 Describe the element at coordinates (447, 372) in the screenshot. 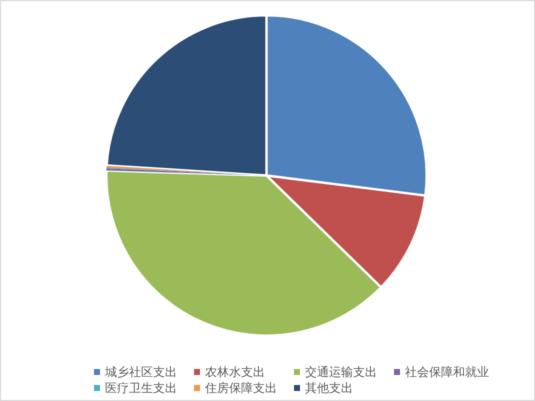

I see `legend-label: 社会保障和就业` at that location.